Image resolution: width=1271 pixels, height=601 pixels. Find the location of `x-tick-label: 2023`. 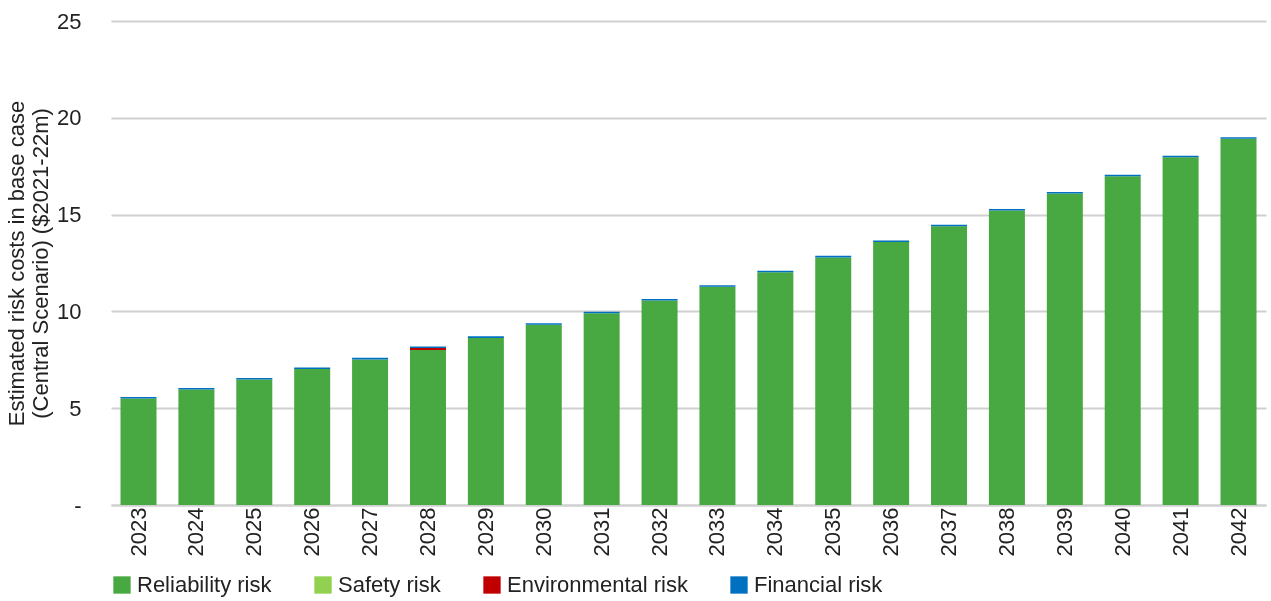

x-tick-label: 2023 is located at coordinates (138, 532).